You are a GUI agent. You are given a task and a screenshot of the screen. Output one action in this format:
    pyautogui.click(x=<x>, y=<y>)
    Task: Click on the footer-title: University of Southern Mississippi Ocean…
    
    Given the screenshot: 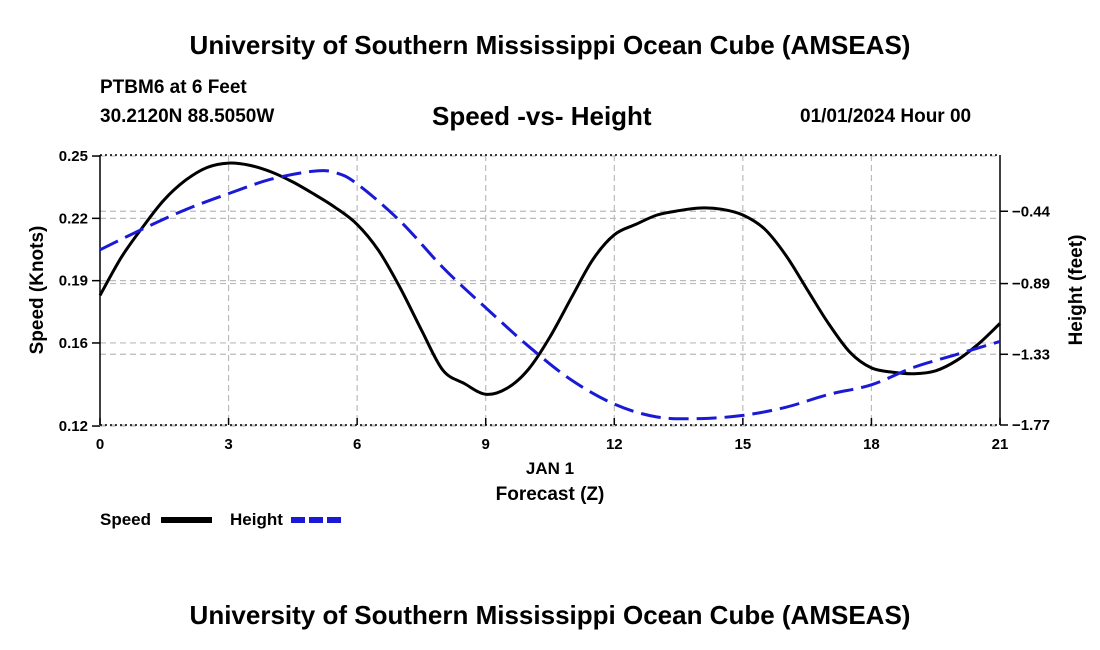 What is the action you would take?
    pyautogui.click(x=550, y=615)
    